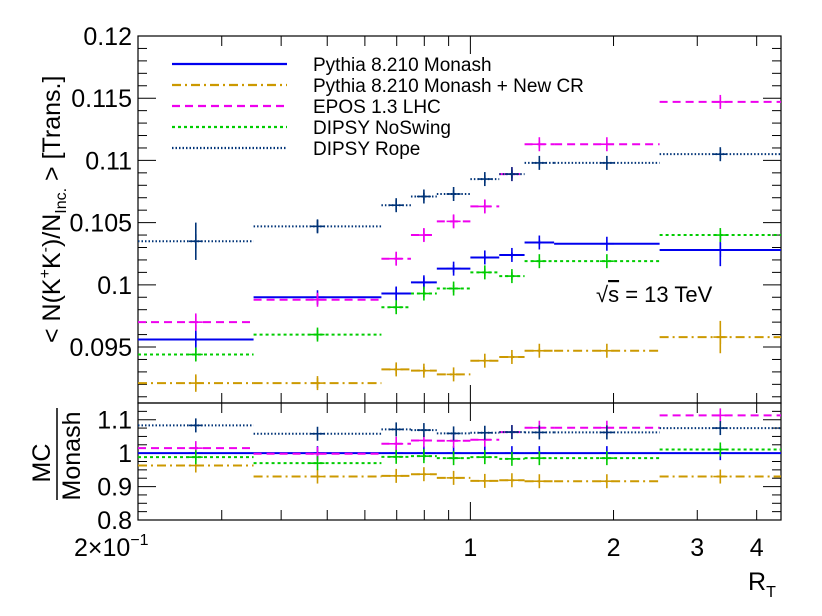 This screenshot has width=822, height=616. Describe the element at coordinates (448, 86) in the screenshot. I see `legend-label: Pythia 8.210 Monash + New CR` at that location.